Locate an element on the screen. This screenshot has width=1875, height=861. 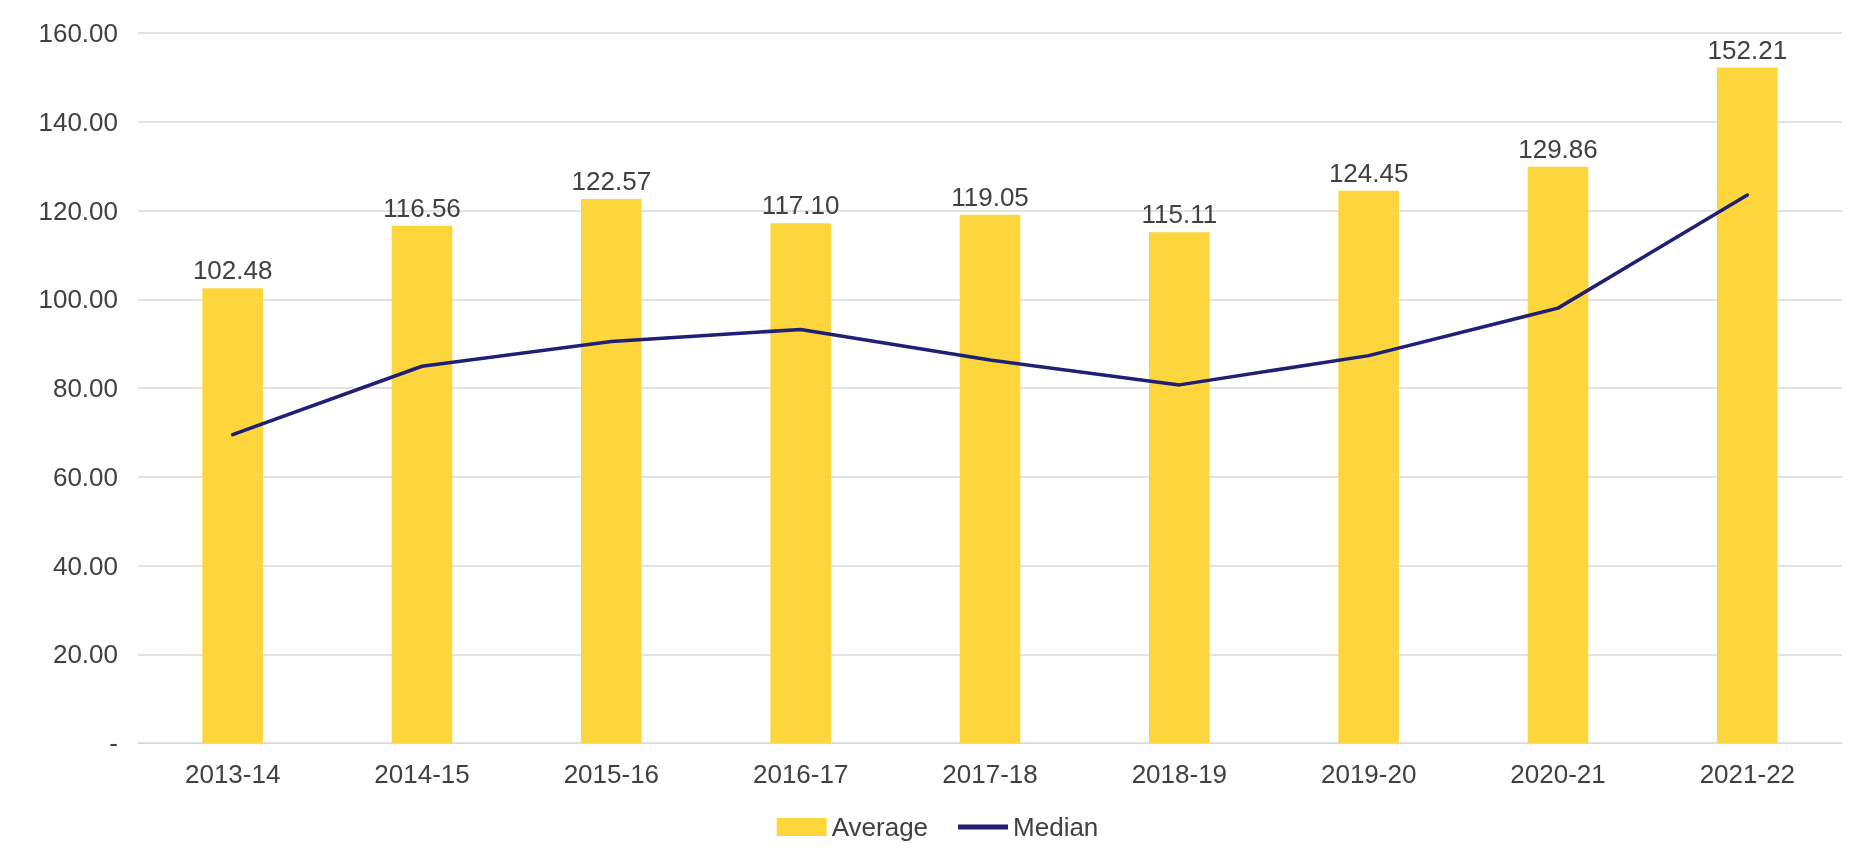
x-tick-label: 2015-16 is located at coordinates (611, 774).